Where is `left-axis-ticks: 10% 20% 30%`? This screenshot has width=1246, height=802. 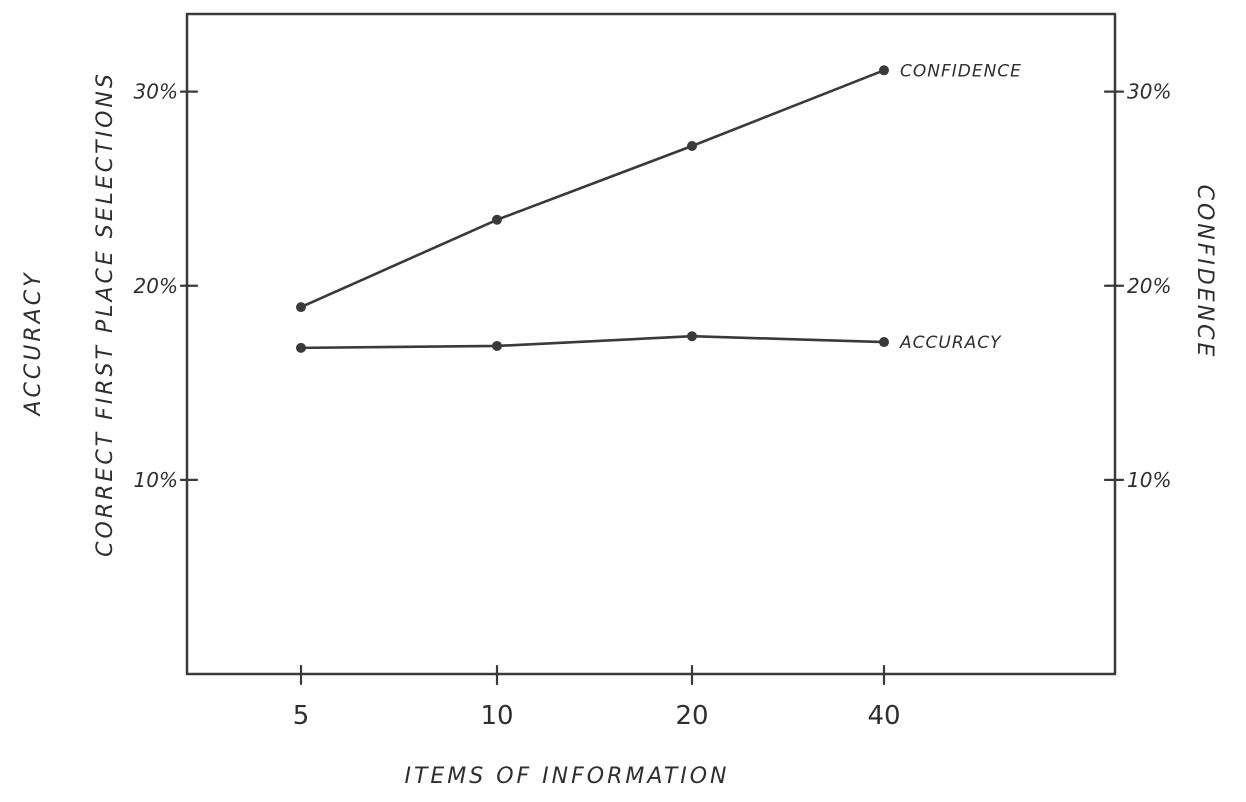
left-axis-ticks: 10% 20% 30% is located at coordinates (166, 286).